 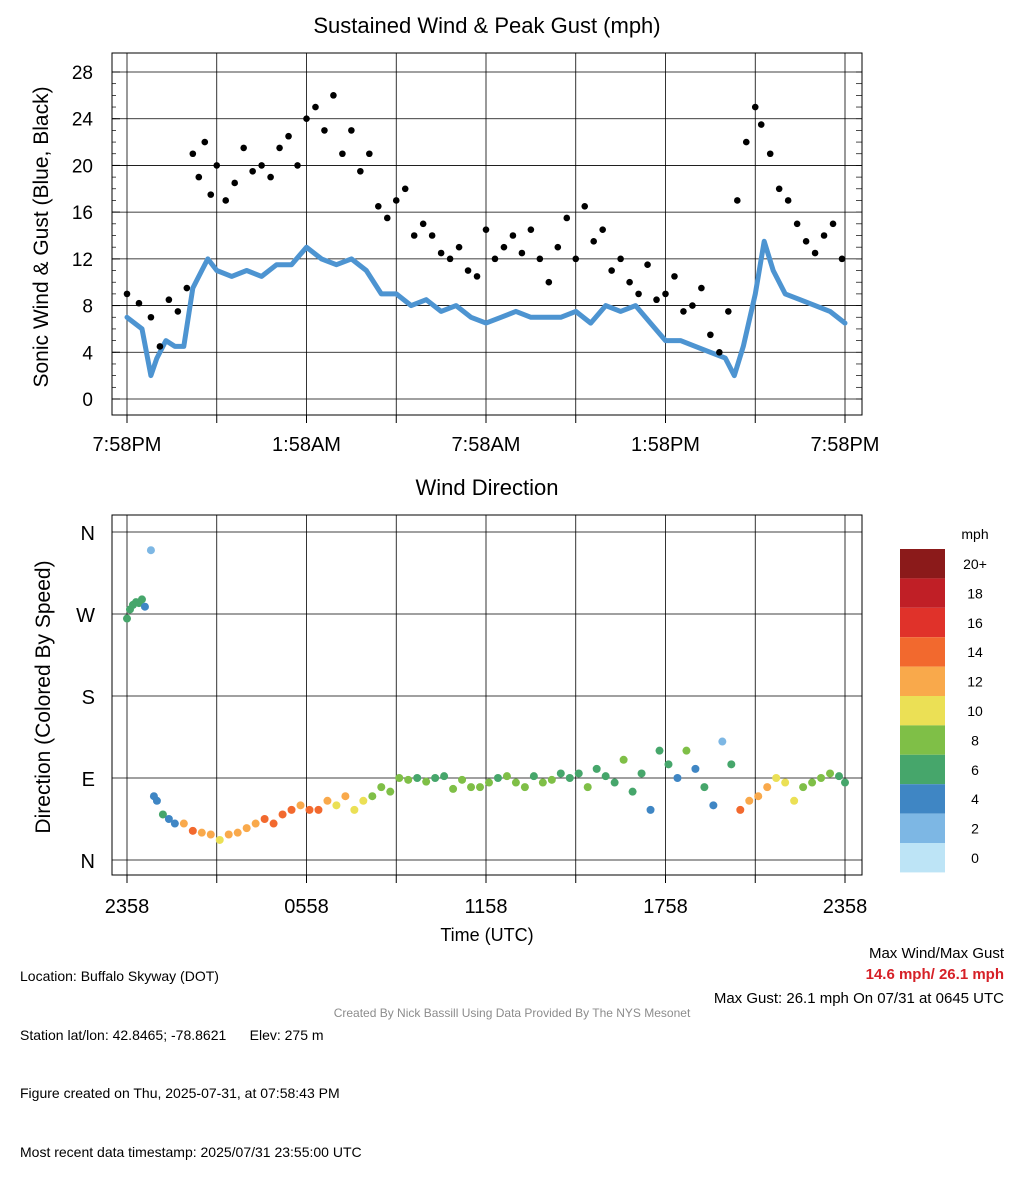 What do you see at coordinates (41, 236) in the screenshot?
I see `top-ylabel: Sonic Wind & Gust (Blue, Black)` at bounding box center [41, 236].